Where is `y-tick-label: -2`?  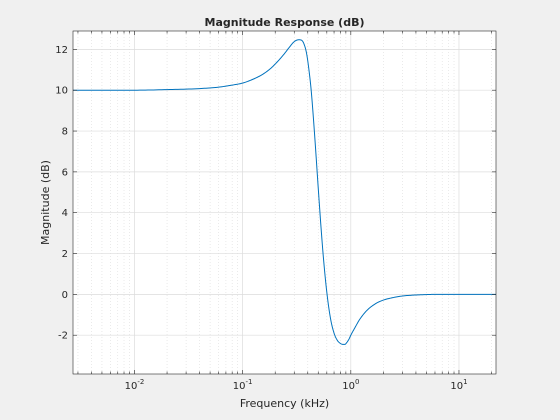
y-tick-label: -2 is located at coordinates (63, 336).